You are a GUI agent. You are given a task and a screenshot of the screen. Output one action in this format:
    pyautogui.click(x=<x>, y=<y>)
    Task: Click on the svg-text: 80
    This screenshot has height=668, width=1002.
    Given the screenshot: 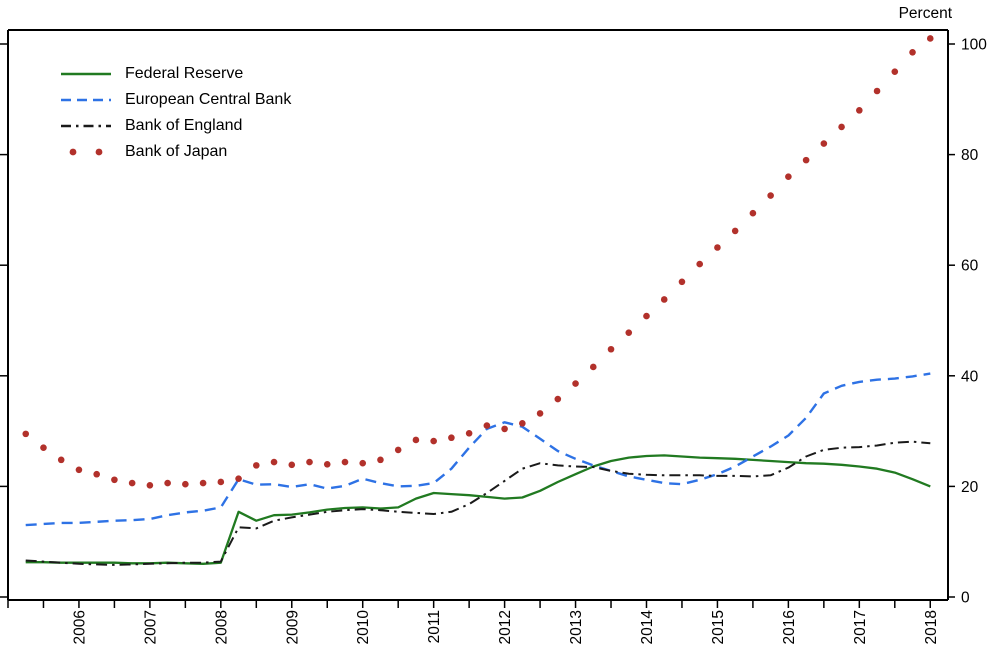 What is the action you would take?
    pyautogui.click(x=970, y=155)
    